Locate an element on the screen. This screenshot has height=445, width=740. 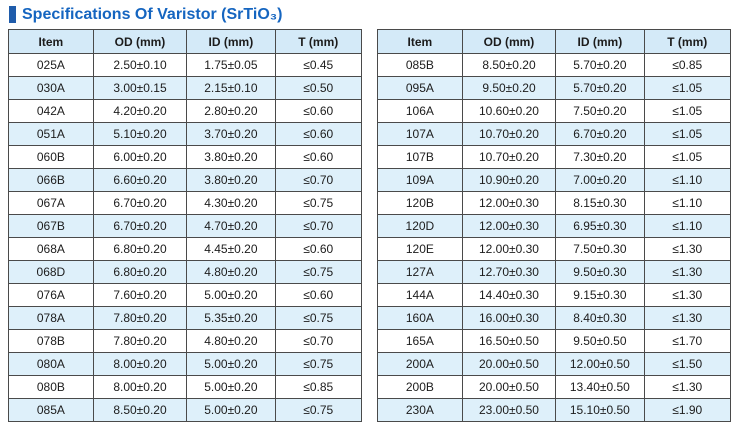
table-row: 200B 20.00±0.50 13.40±0.50 ≤1.30 is located at coordinates (554, 387).